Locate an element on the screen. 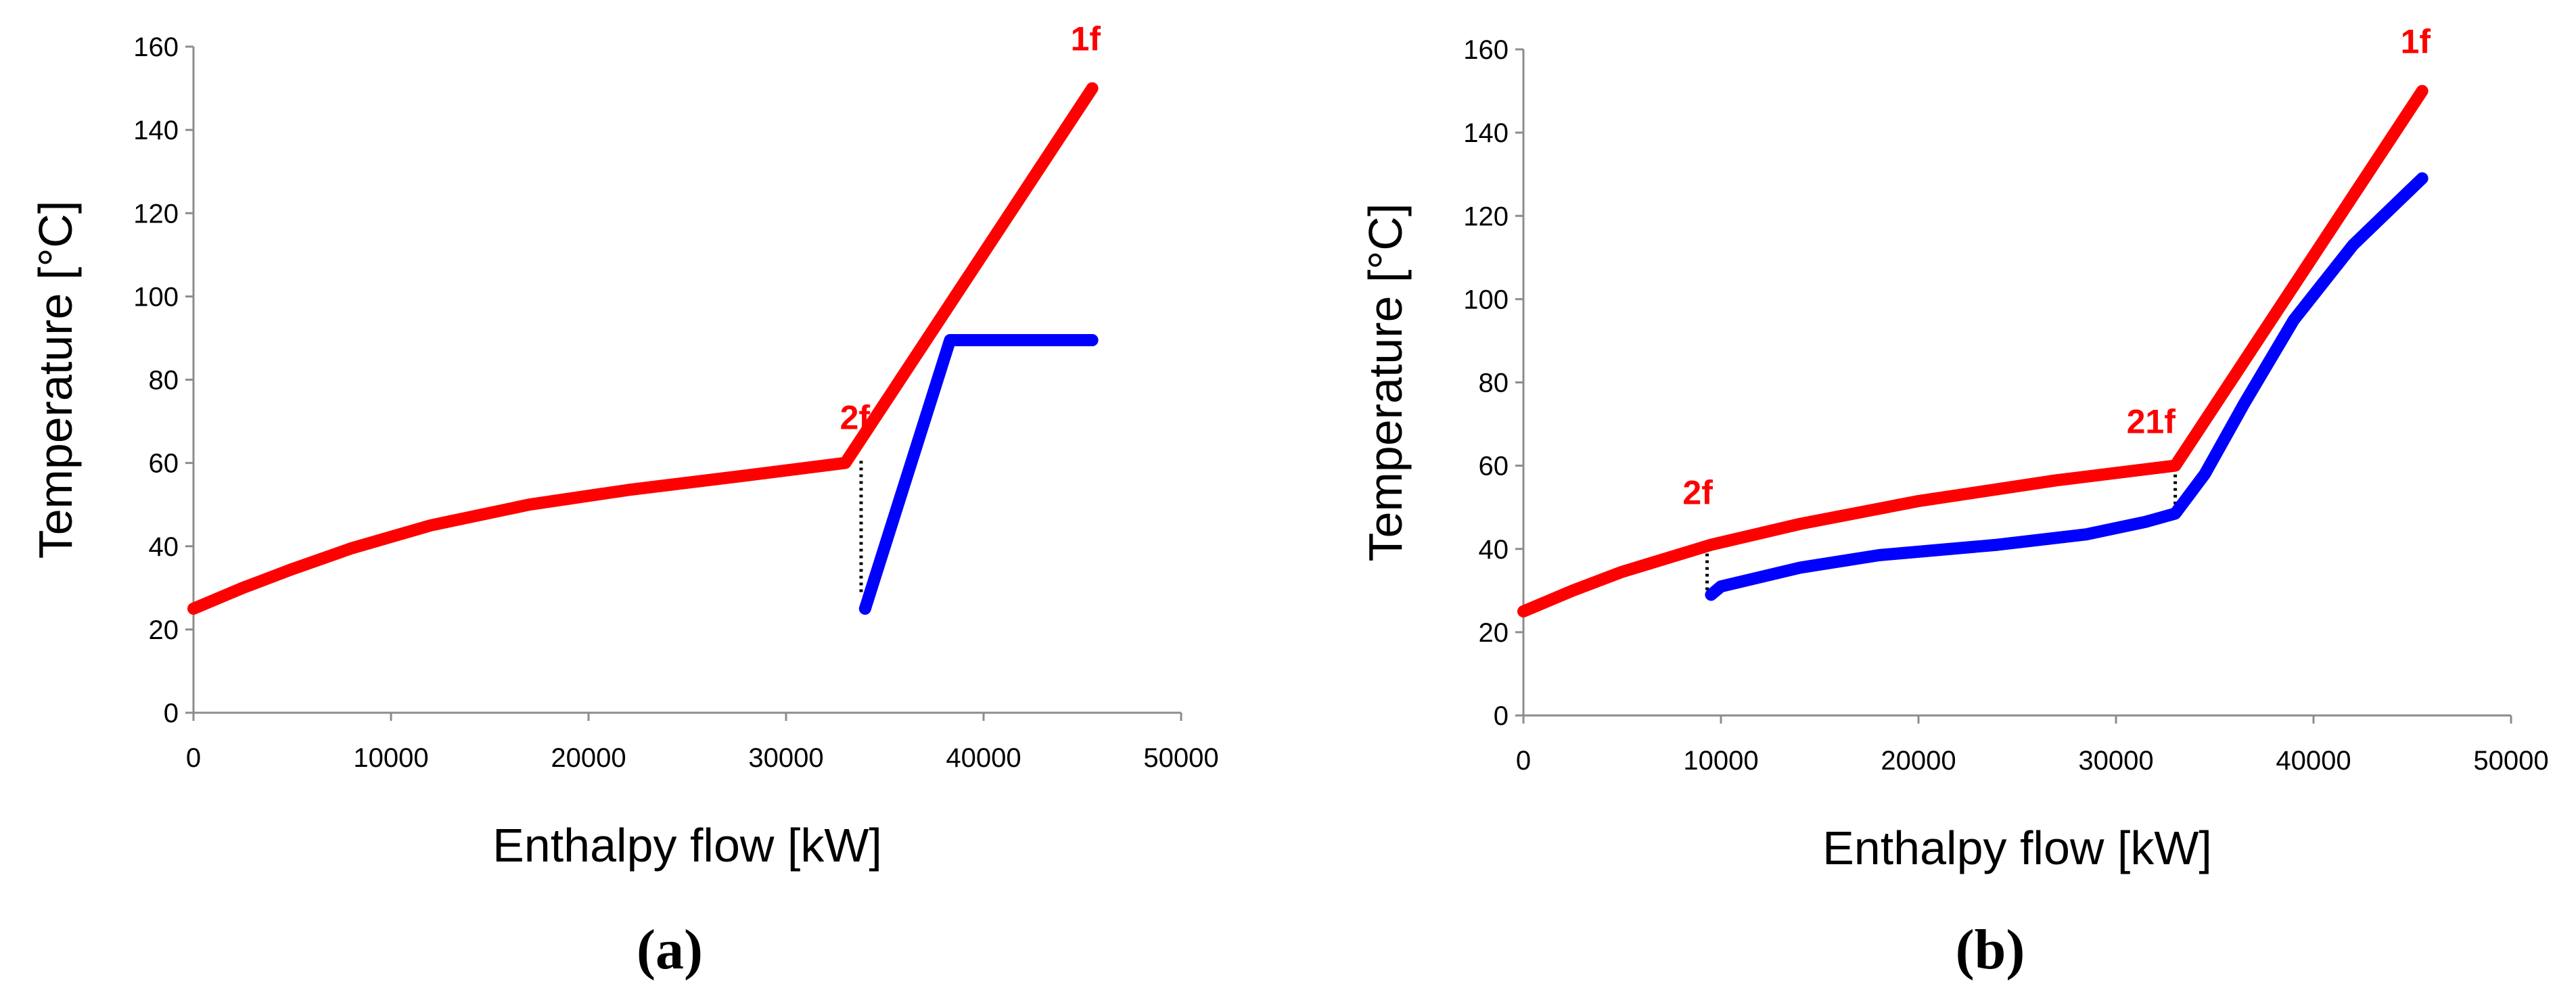  point-label-21f: 21f is located at coordinates (2151, 422).